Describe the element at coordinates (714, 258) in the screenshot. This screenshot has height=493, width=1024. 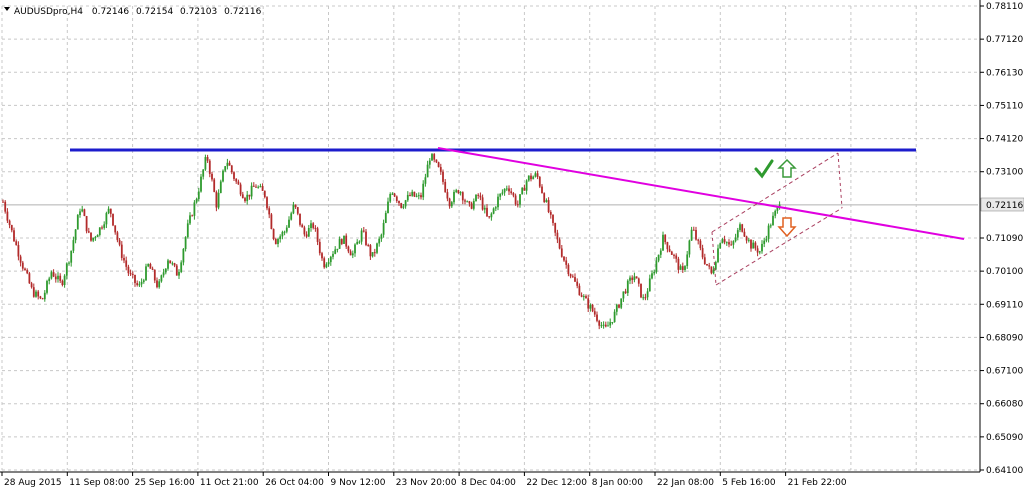
I see `channel-left-line` at that location.